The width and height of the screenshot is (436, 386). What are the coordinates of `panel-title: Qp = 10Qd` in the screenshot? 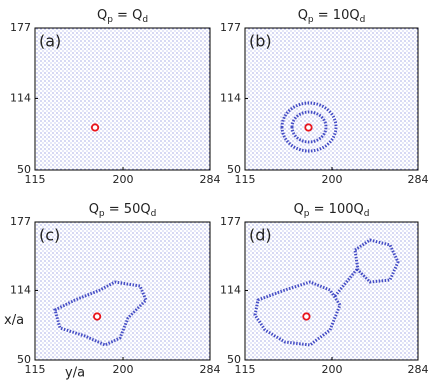 It's located at (332, 16).